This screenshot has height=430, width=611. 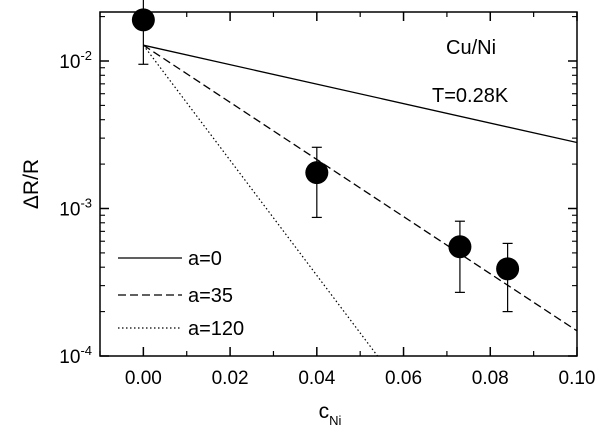 What do you see at coordinates (230, 378) in the screenshot?
I see `x-tick-label: 0.02` at bounding box center [230, 378].